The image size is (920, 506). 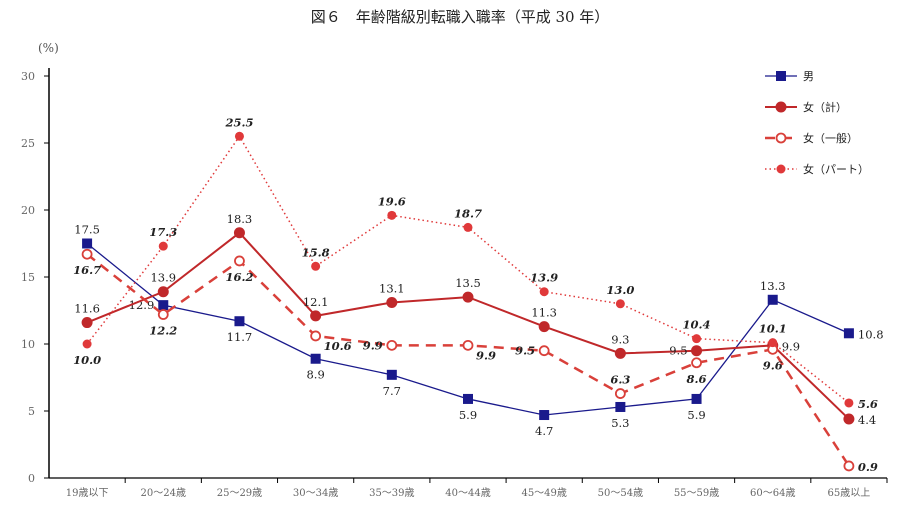 What do you see at coordinates (28, 143) in the screenshot?
I see `y-tick-label: 25` at bounding box center [28, 143].